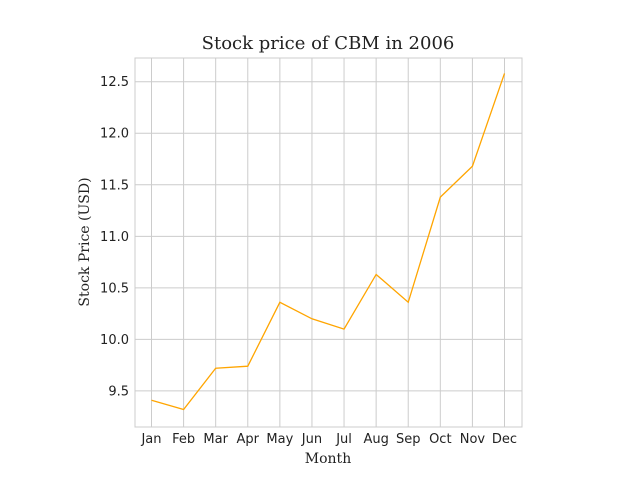 This screenshot has height=480, width=640. I want to click on x-axis-label: Month, so click(328, 459).